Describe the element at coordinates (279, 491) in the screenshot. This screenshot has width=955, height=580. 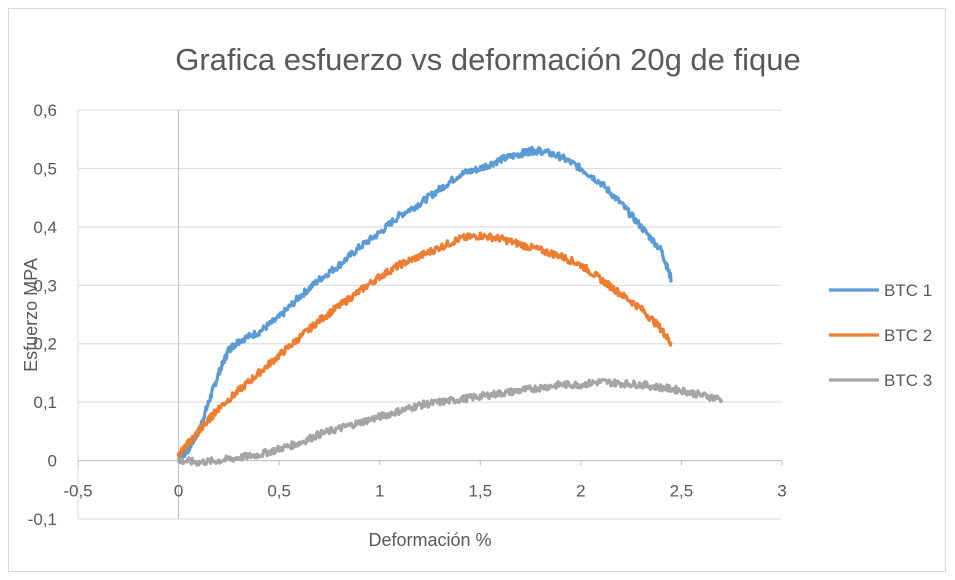
I see `x-tick-label: 0,5` at that location.